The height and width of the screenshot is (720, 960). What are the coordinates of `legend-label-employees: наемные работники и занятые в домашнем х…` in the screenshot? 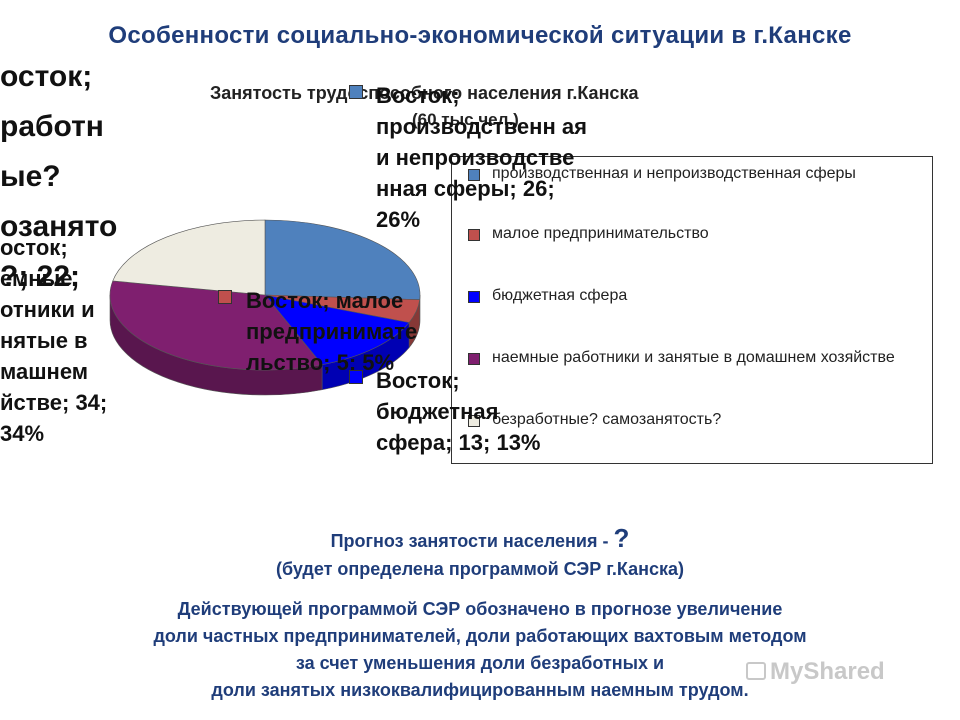 It's located at (693, 357).